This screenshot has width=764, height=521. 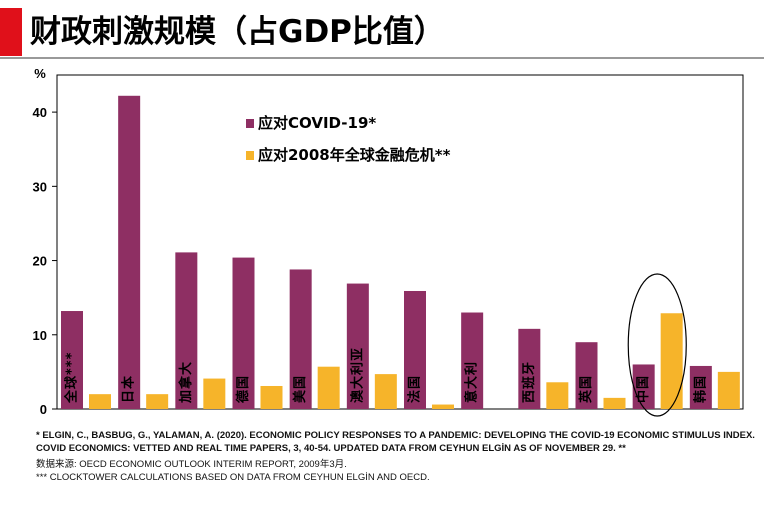 I want to click on bar-gfc2008-korea, so click(x=728, y=390).